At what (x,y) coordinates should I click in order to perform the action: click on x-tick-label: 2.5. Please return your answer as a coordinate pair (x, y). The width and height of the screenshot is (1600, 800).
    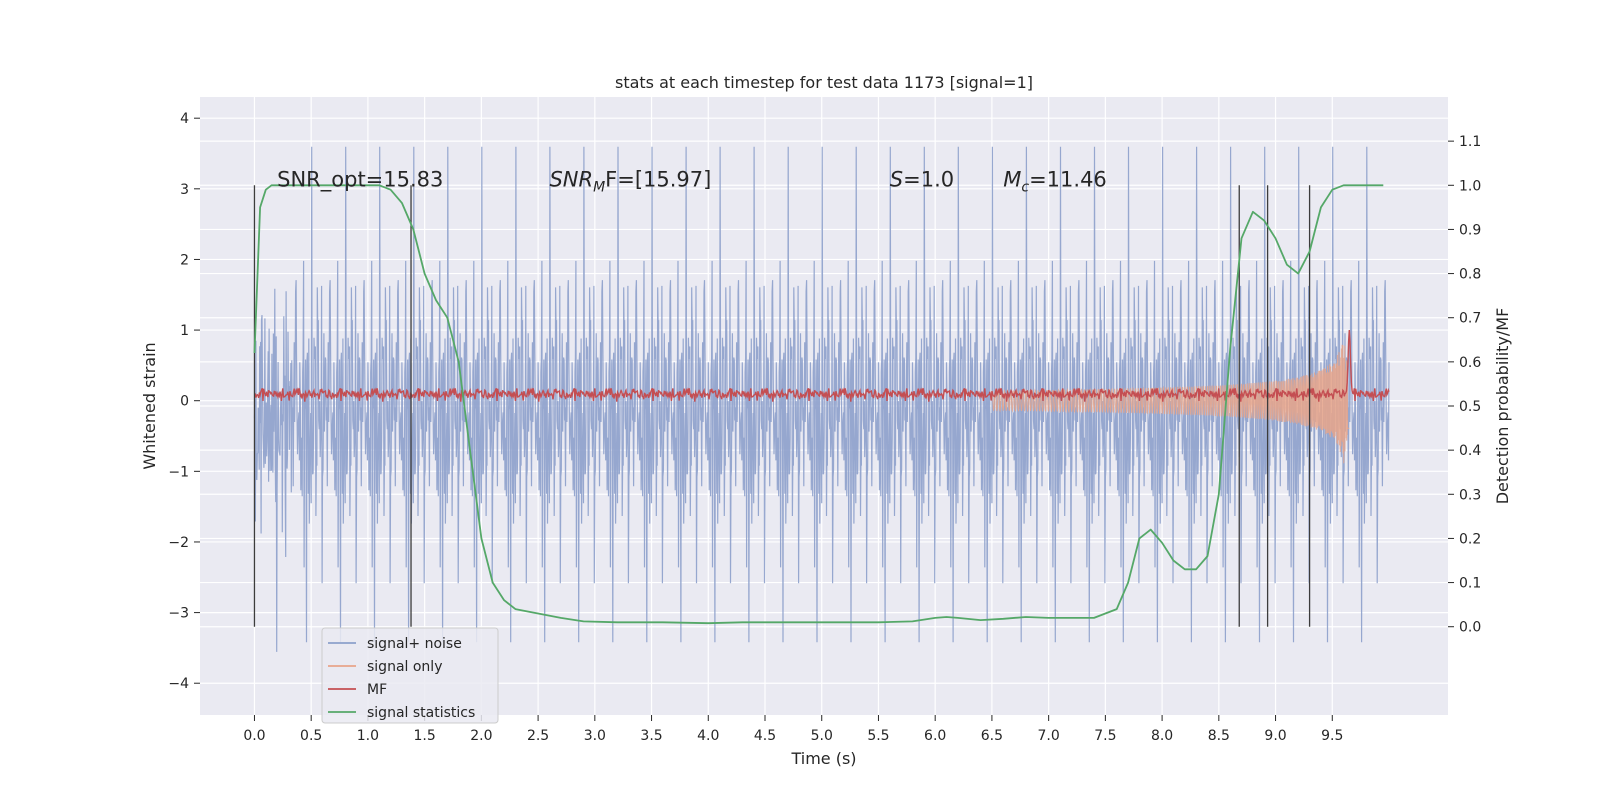
    Looking at the image, I should click on (538, 736).